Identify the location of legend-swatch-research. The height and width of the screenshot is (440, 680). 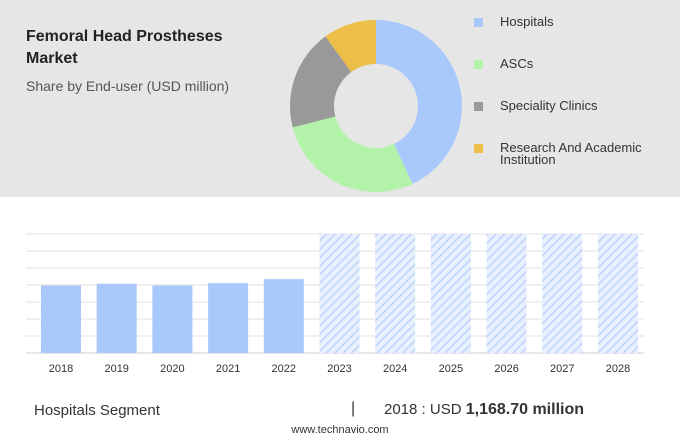
(478, 148).